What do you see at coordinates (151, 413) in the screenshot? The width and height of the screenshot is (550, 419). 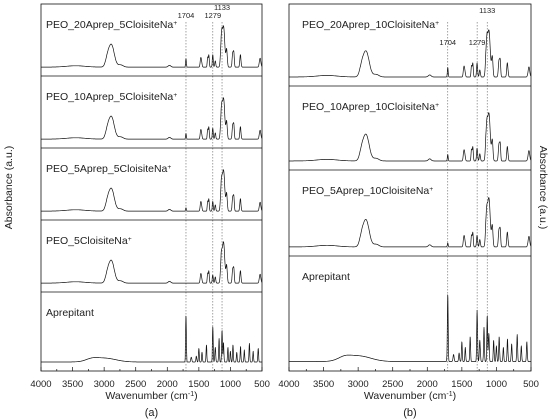 I see `panel-label: (a)` at bounding box center [151, 413].